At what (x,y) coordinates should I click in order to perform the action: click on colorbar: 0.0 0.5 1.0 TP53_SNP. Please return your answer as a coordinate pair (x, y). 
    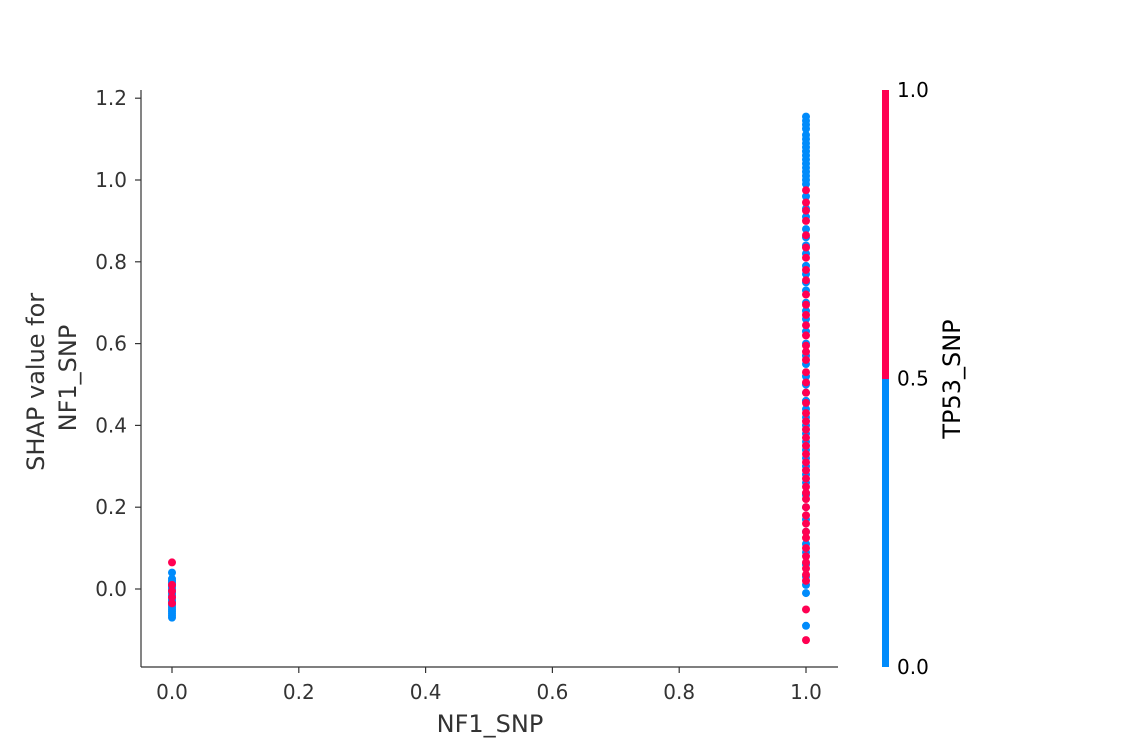
    Looking at the image, I should click on (924, 378).